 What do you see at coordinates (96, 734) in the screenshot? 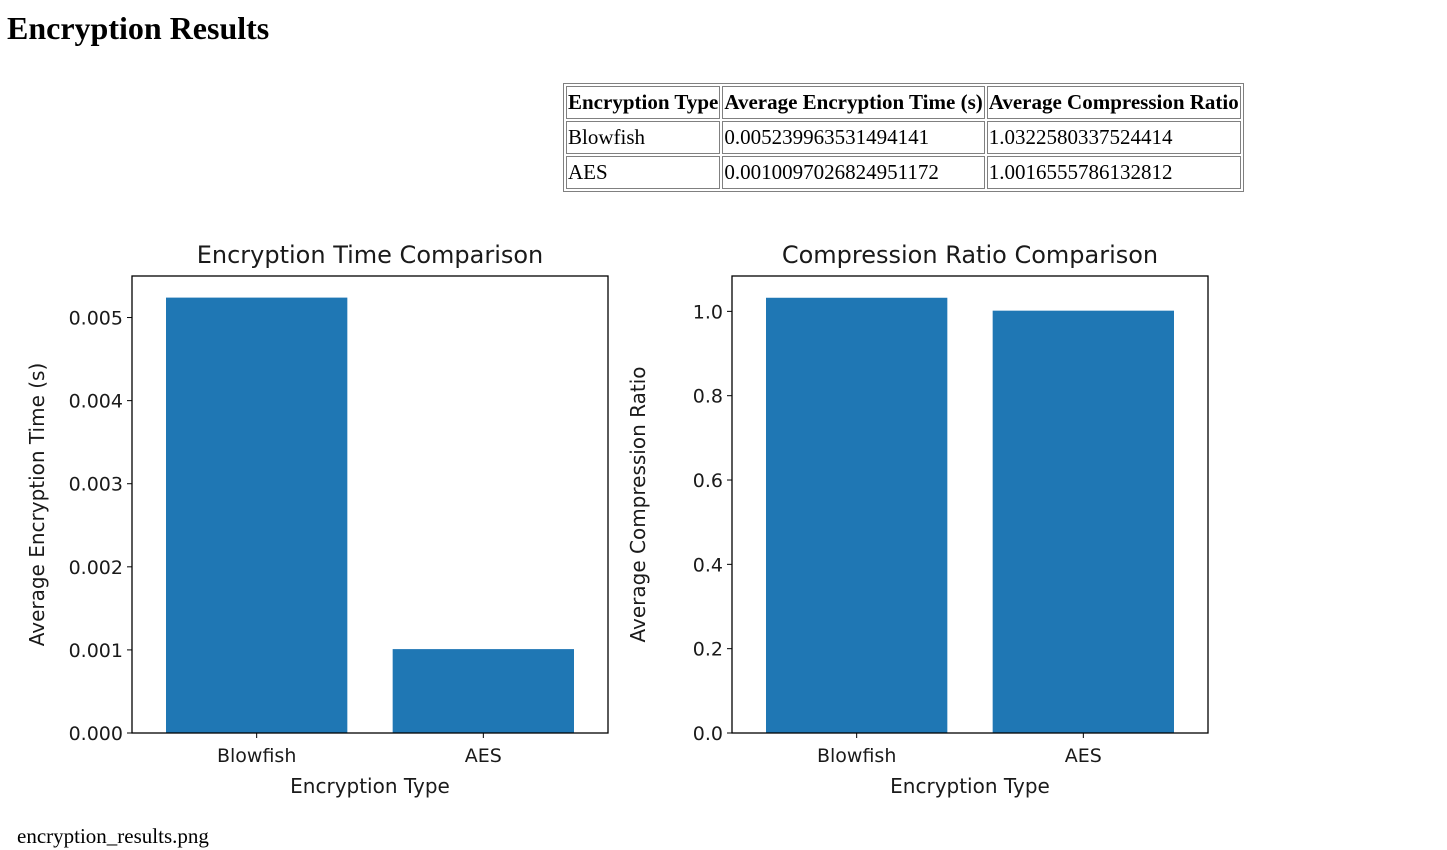
I see `y-tick-label: 0.000` at bounding box center [96, 734].